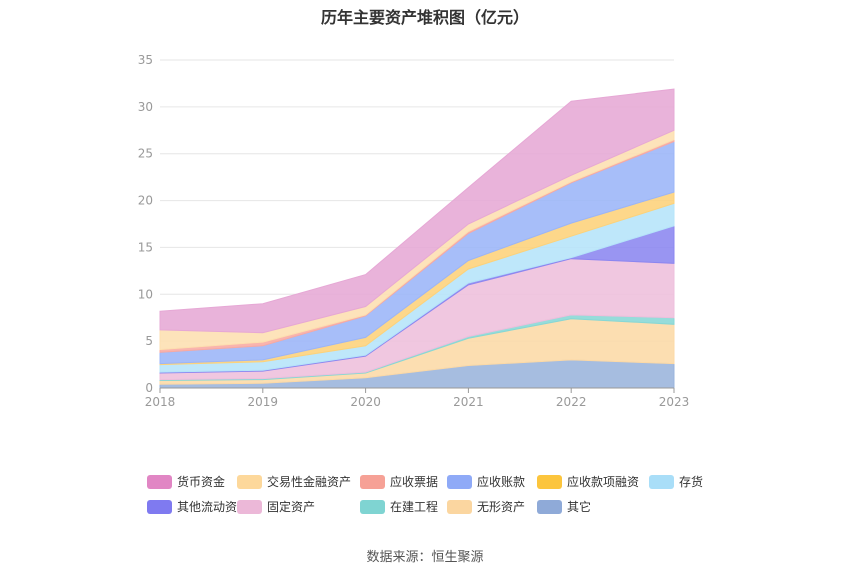 The image size is (850, 575). I want to click on legend-label: 应收款项融资, so click(603, 482).